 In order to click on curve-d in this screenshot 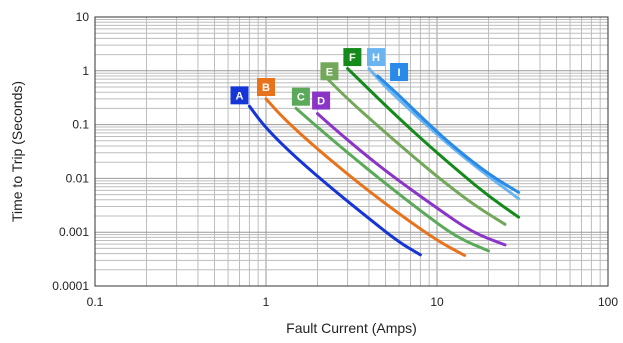, I will do `click(411, 179)`.